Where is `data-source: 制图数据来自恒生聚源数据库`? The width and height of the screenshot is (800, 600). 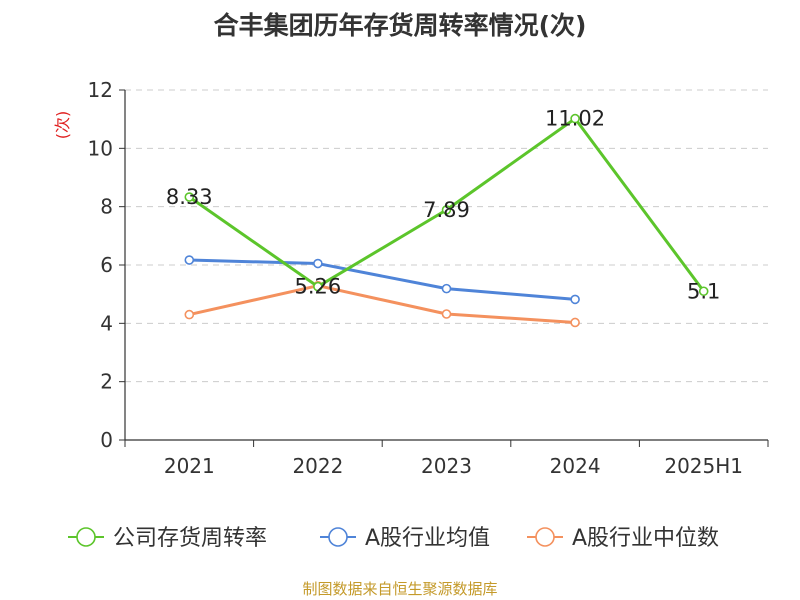 data-source: 制图数据来自恒生聚源数据库 is located at coordinates (400, 589).